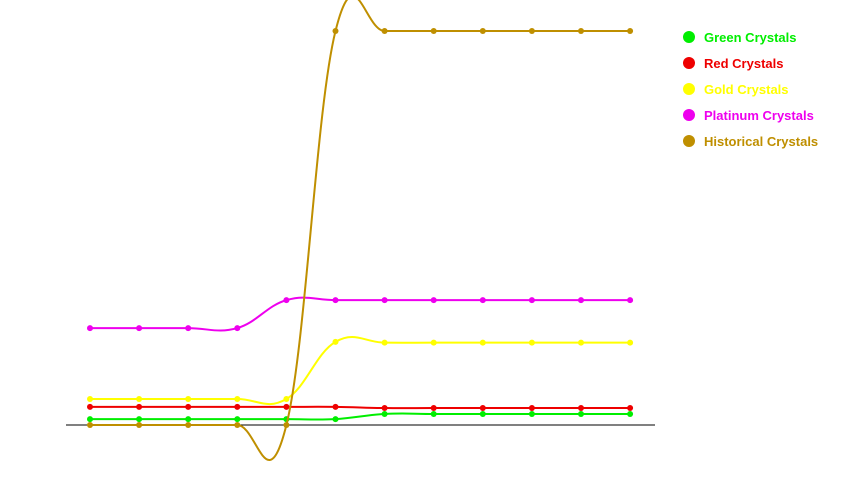 The width and height of the screenshot is (858, 484). I want to click on series-line-green-crystals, so click(360, 416).